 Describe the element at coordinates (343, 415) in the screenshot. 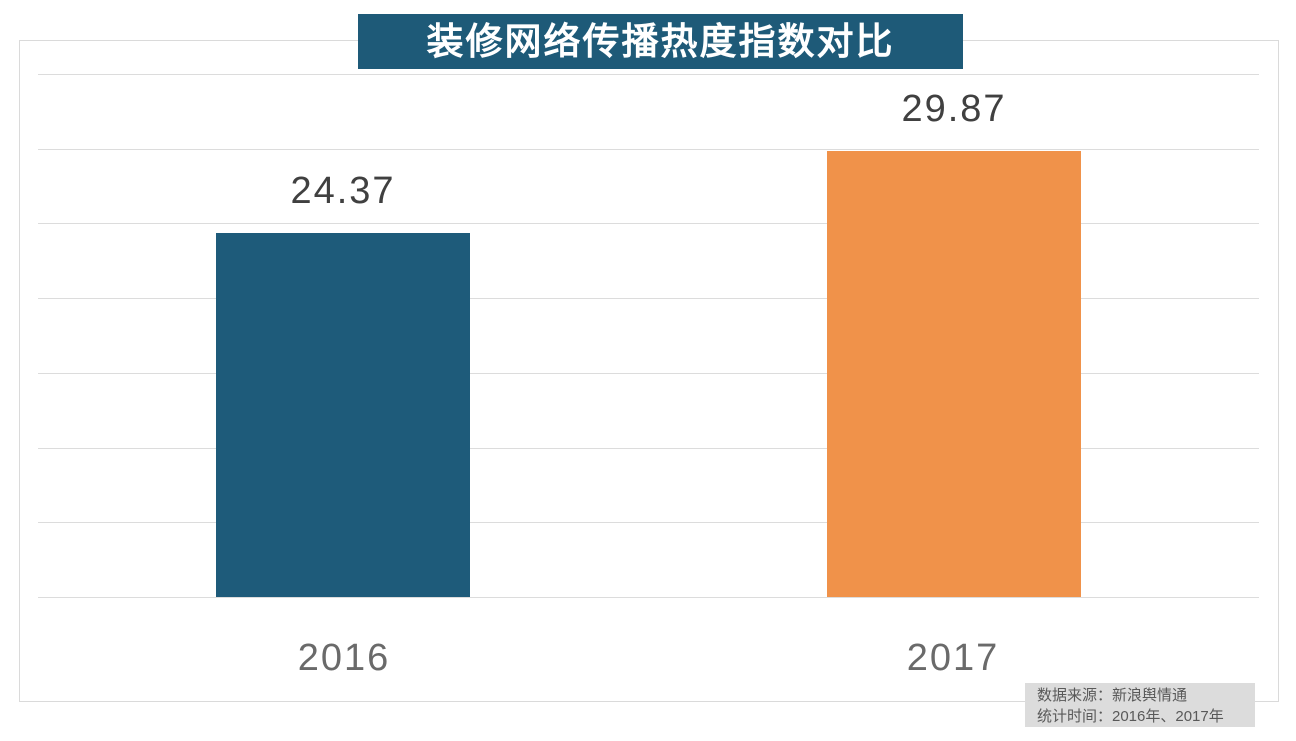

I see `bar-2016` at that location.